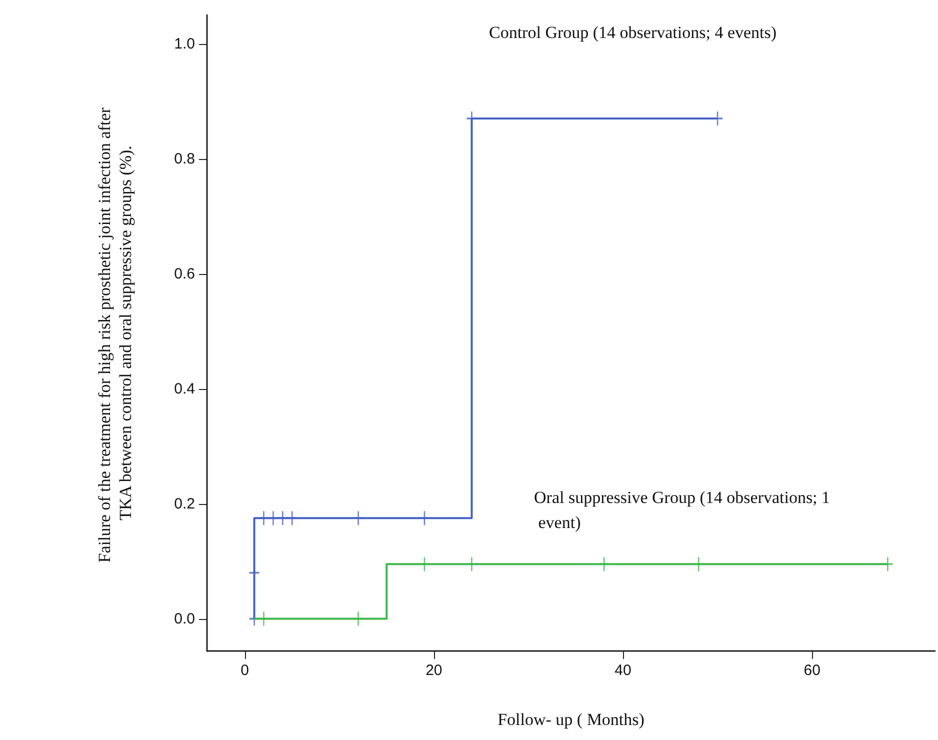 The image size is (938, 740). Describe the element at coordinates (623, 670) in the screenshot. I see `x-tick-label: 40` at that location.